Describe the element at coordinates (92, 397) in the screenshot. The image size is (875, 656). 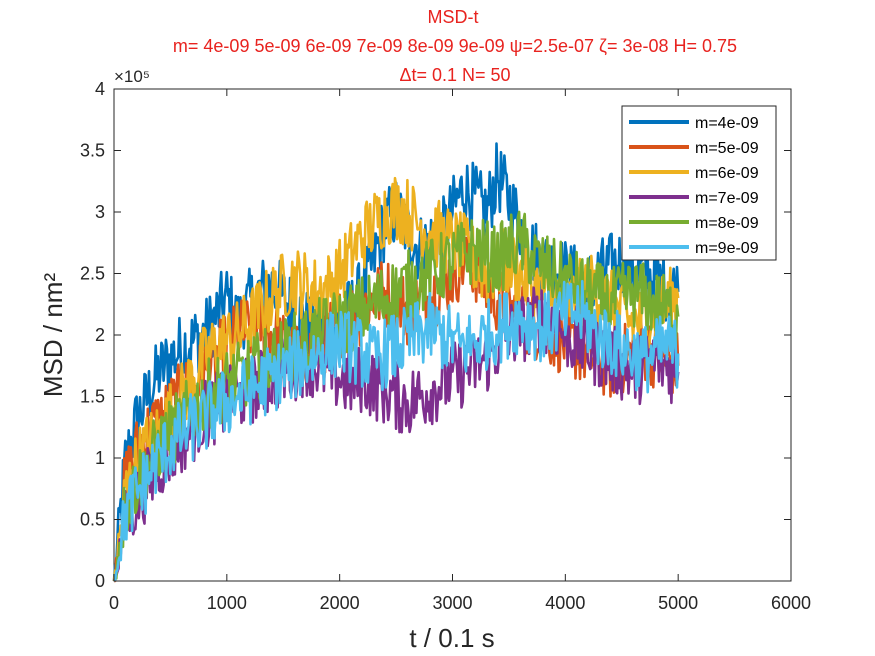
I see `y-tick-label: 1.5` at that location.